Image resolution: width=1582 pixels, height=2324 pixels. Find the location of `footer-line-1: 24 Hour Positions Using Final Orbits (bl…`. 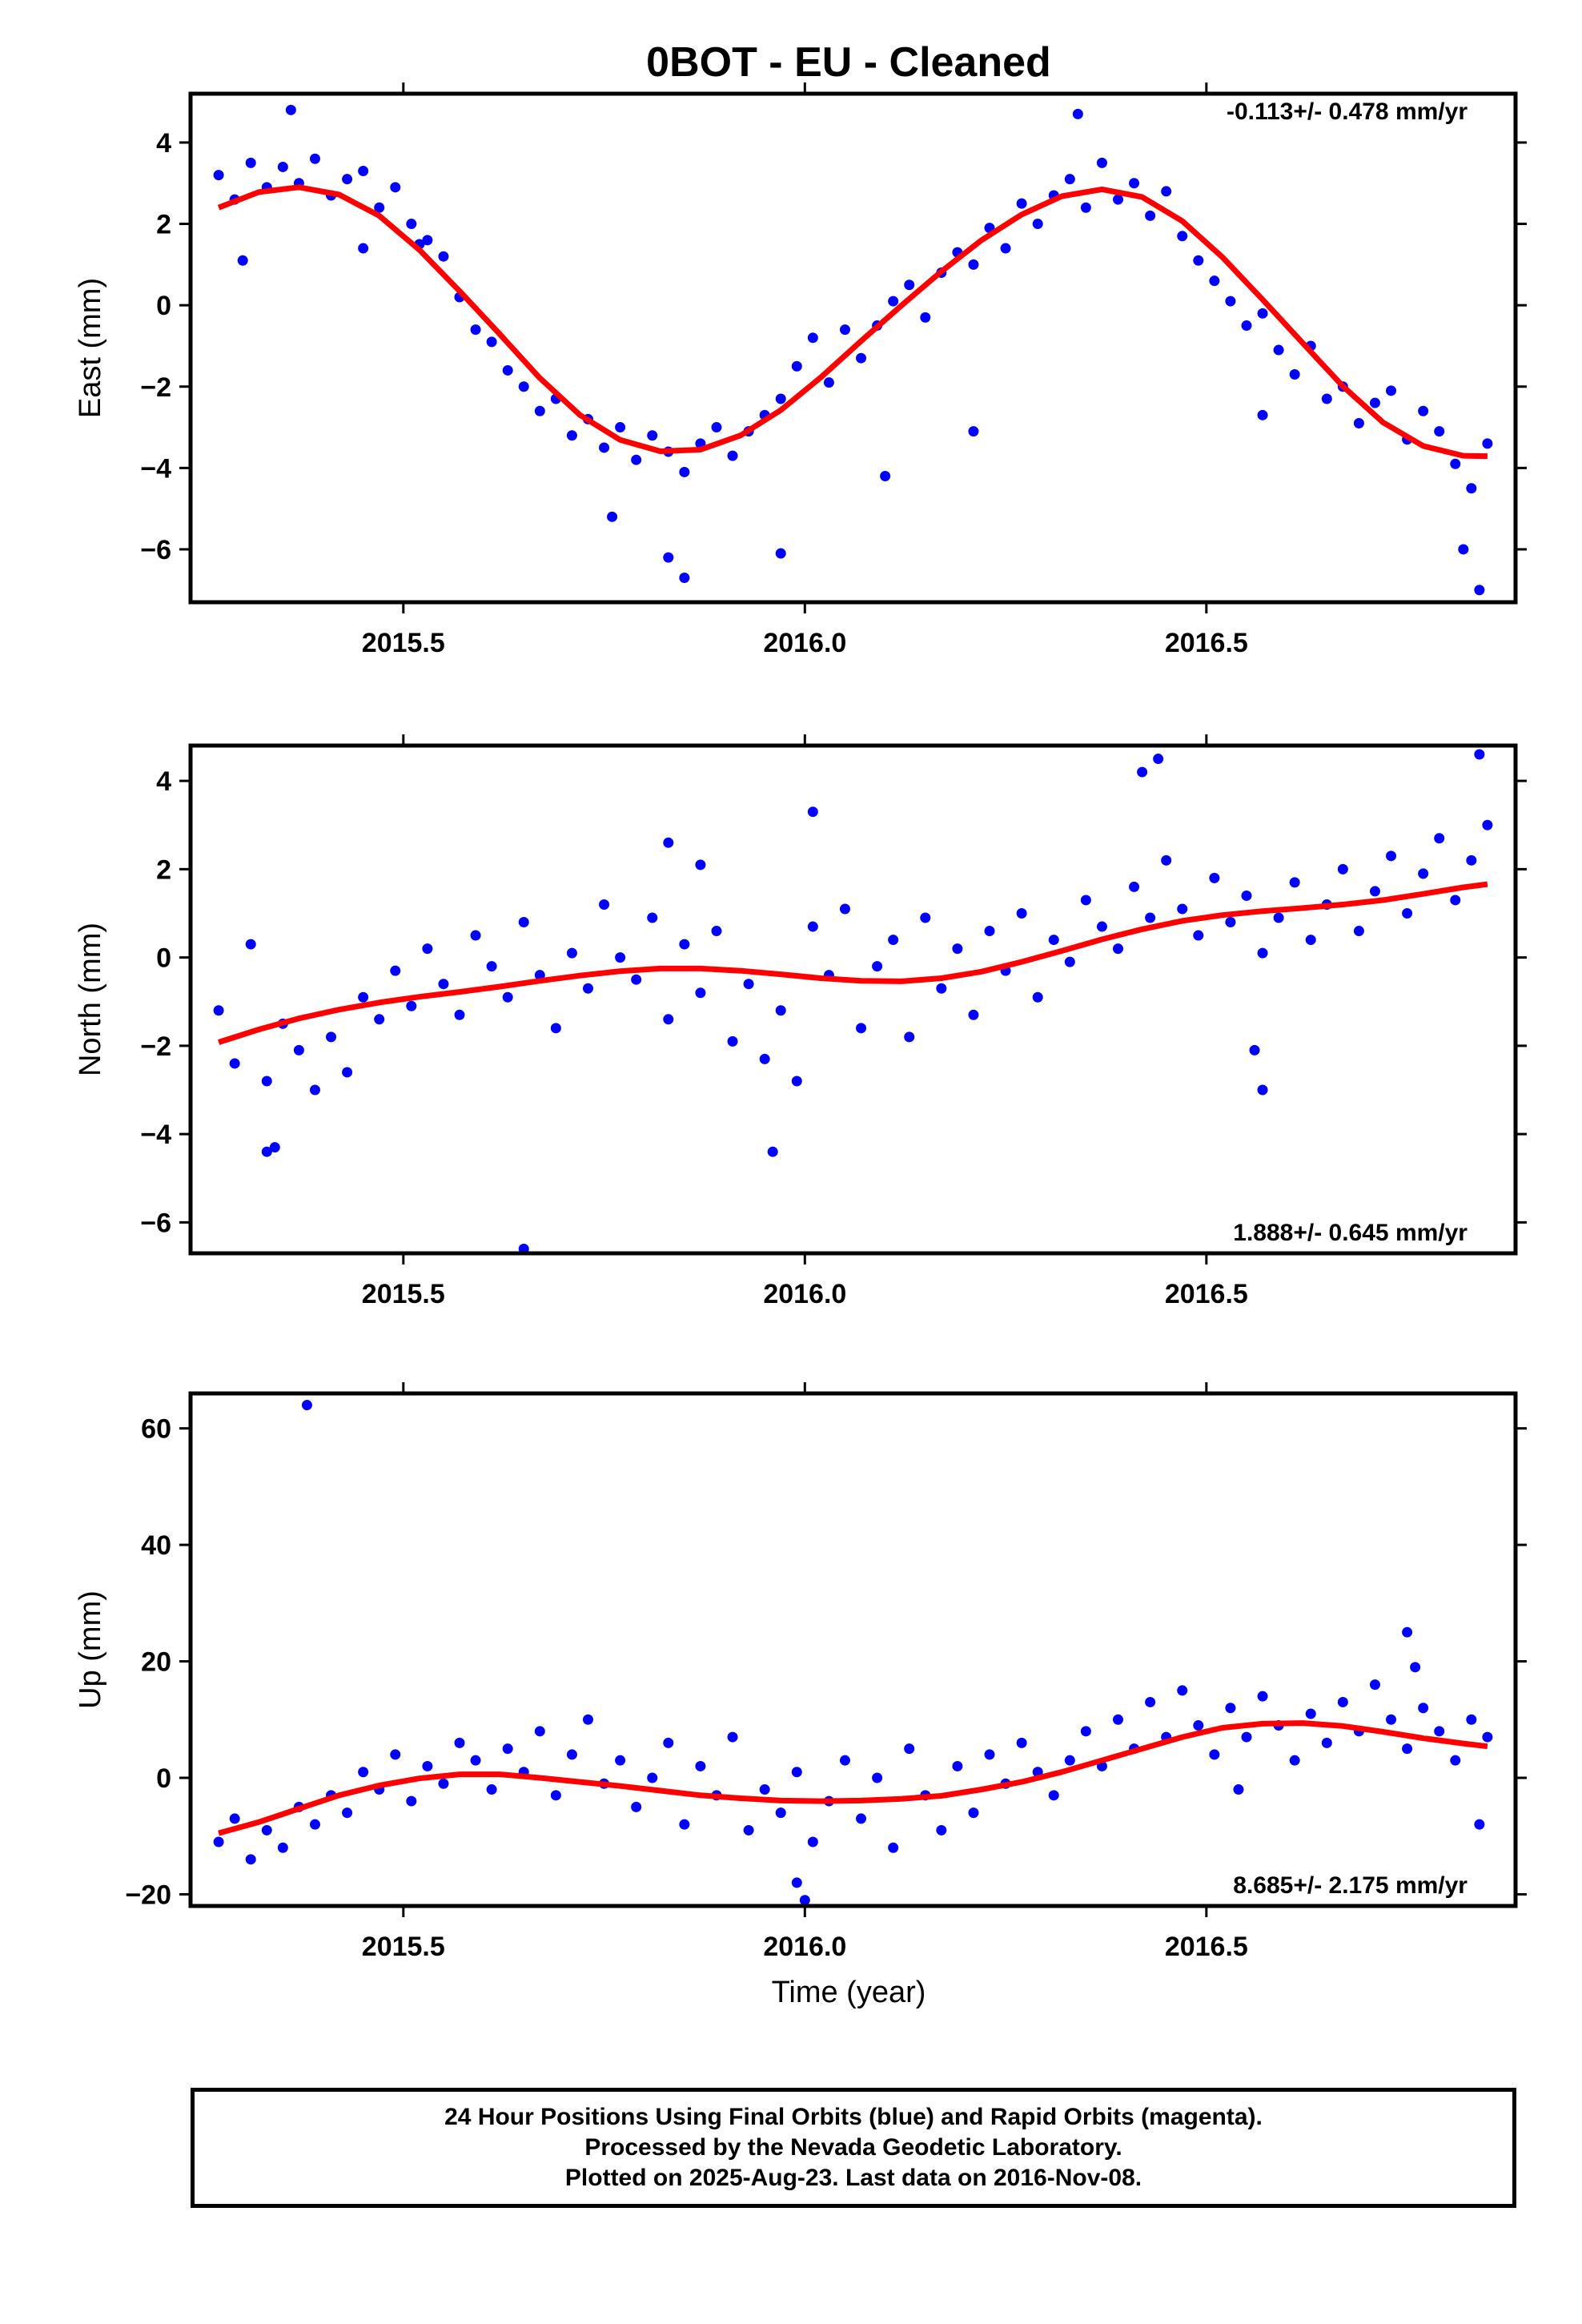

footer-line-1: 24 Hour Positions Using Final Orbits (bl… is located at coordinates (853, 2117).